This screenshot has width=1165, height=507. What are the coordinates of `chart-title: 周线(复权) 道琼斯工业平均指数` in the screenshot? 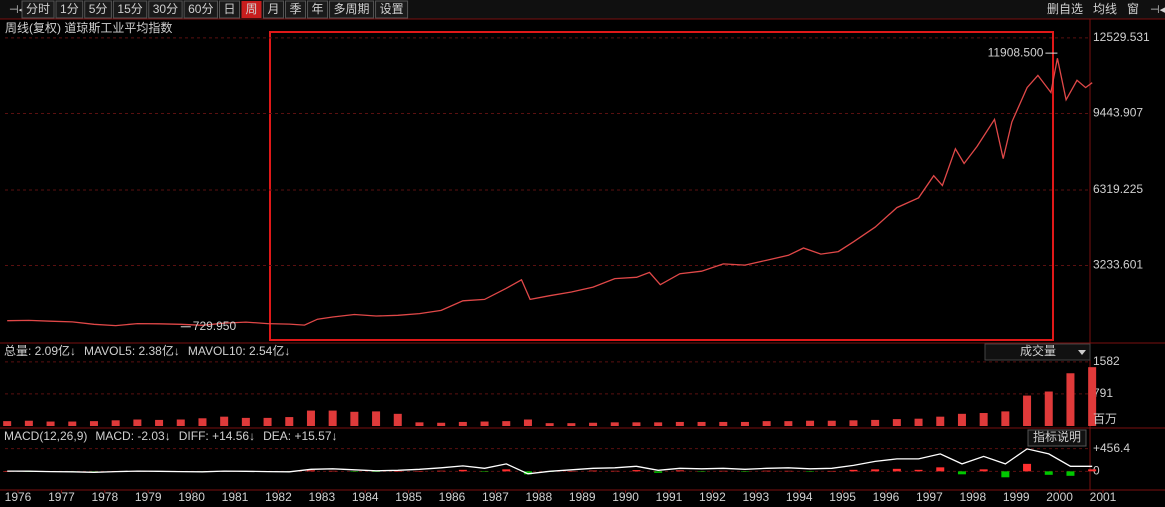 It's located at (88, 27).